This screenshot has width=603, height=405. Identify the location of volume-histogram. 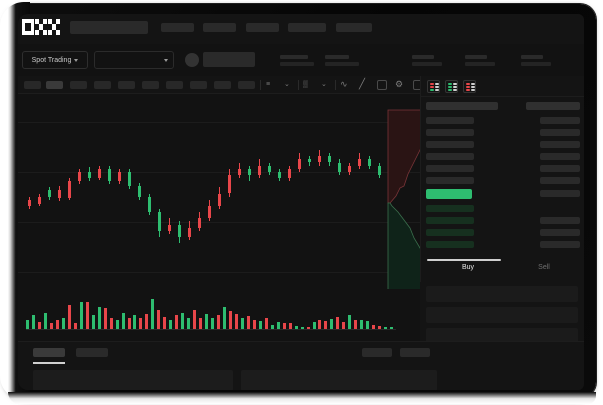
(219, 315).